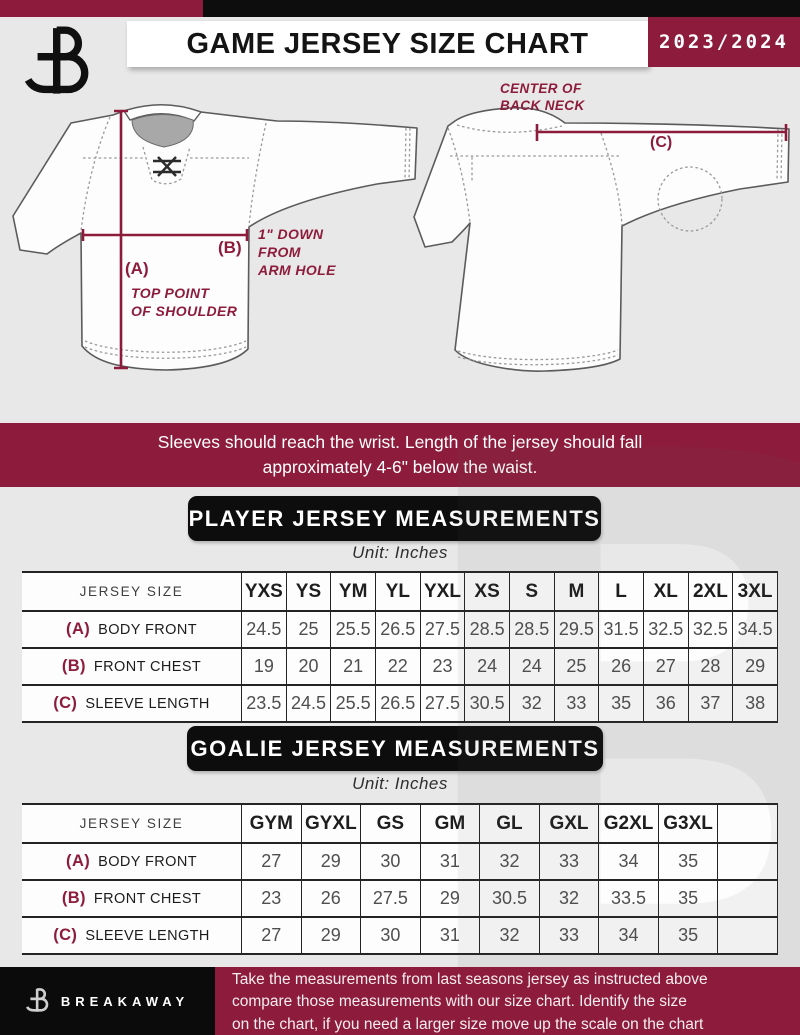 The image size is (800, 1035). I want to click on measurement-row: (A) BODY FRONT 27 29 30 31 32 33 34 35, so click(400, 861).